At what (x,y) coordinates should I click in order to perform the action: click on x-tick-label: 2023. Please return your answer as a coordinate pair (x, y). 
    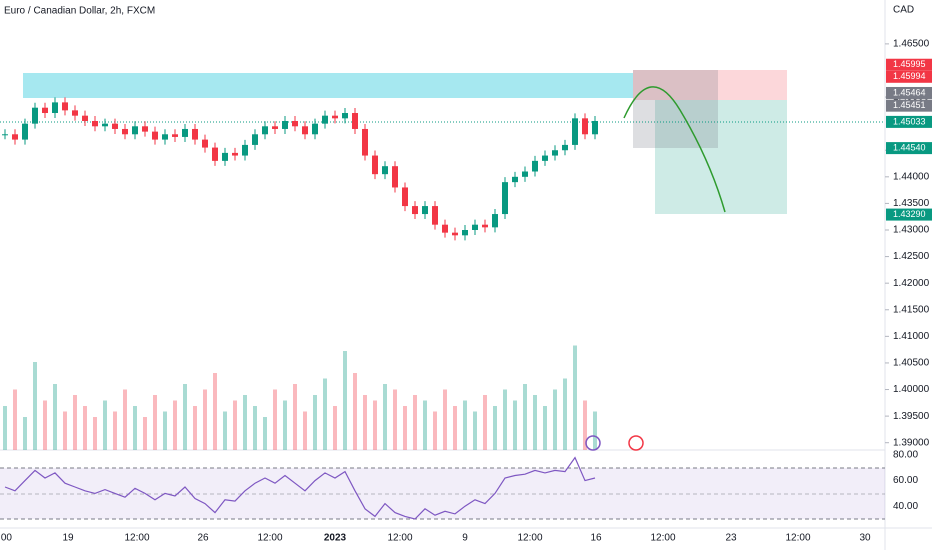
    Looking at the image, I should click on (335, 538).